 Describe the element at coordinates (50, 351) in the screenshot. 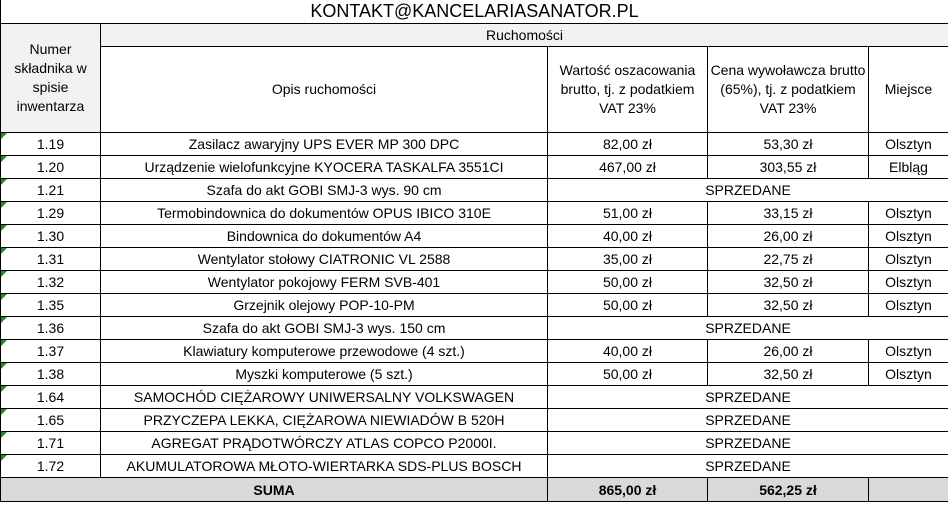

I see `item-number: 1.37` at that location.